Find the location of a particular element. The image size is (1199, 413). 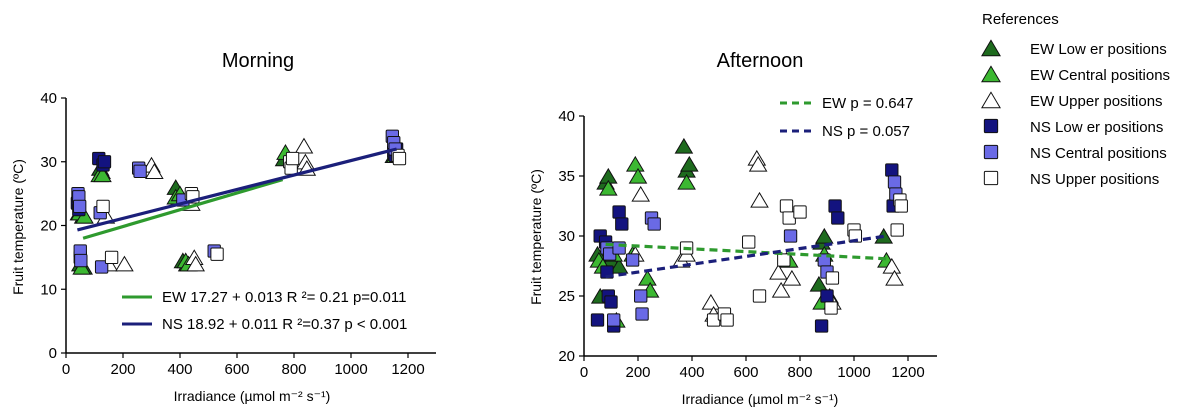

reference-label: NS Upper positions is located at coordinates (1094, 179).